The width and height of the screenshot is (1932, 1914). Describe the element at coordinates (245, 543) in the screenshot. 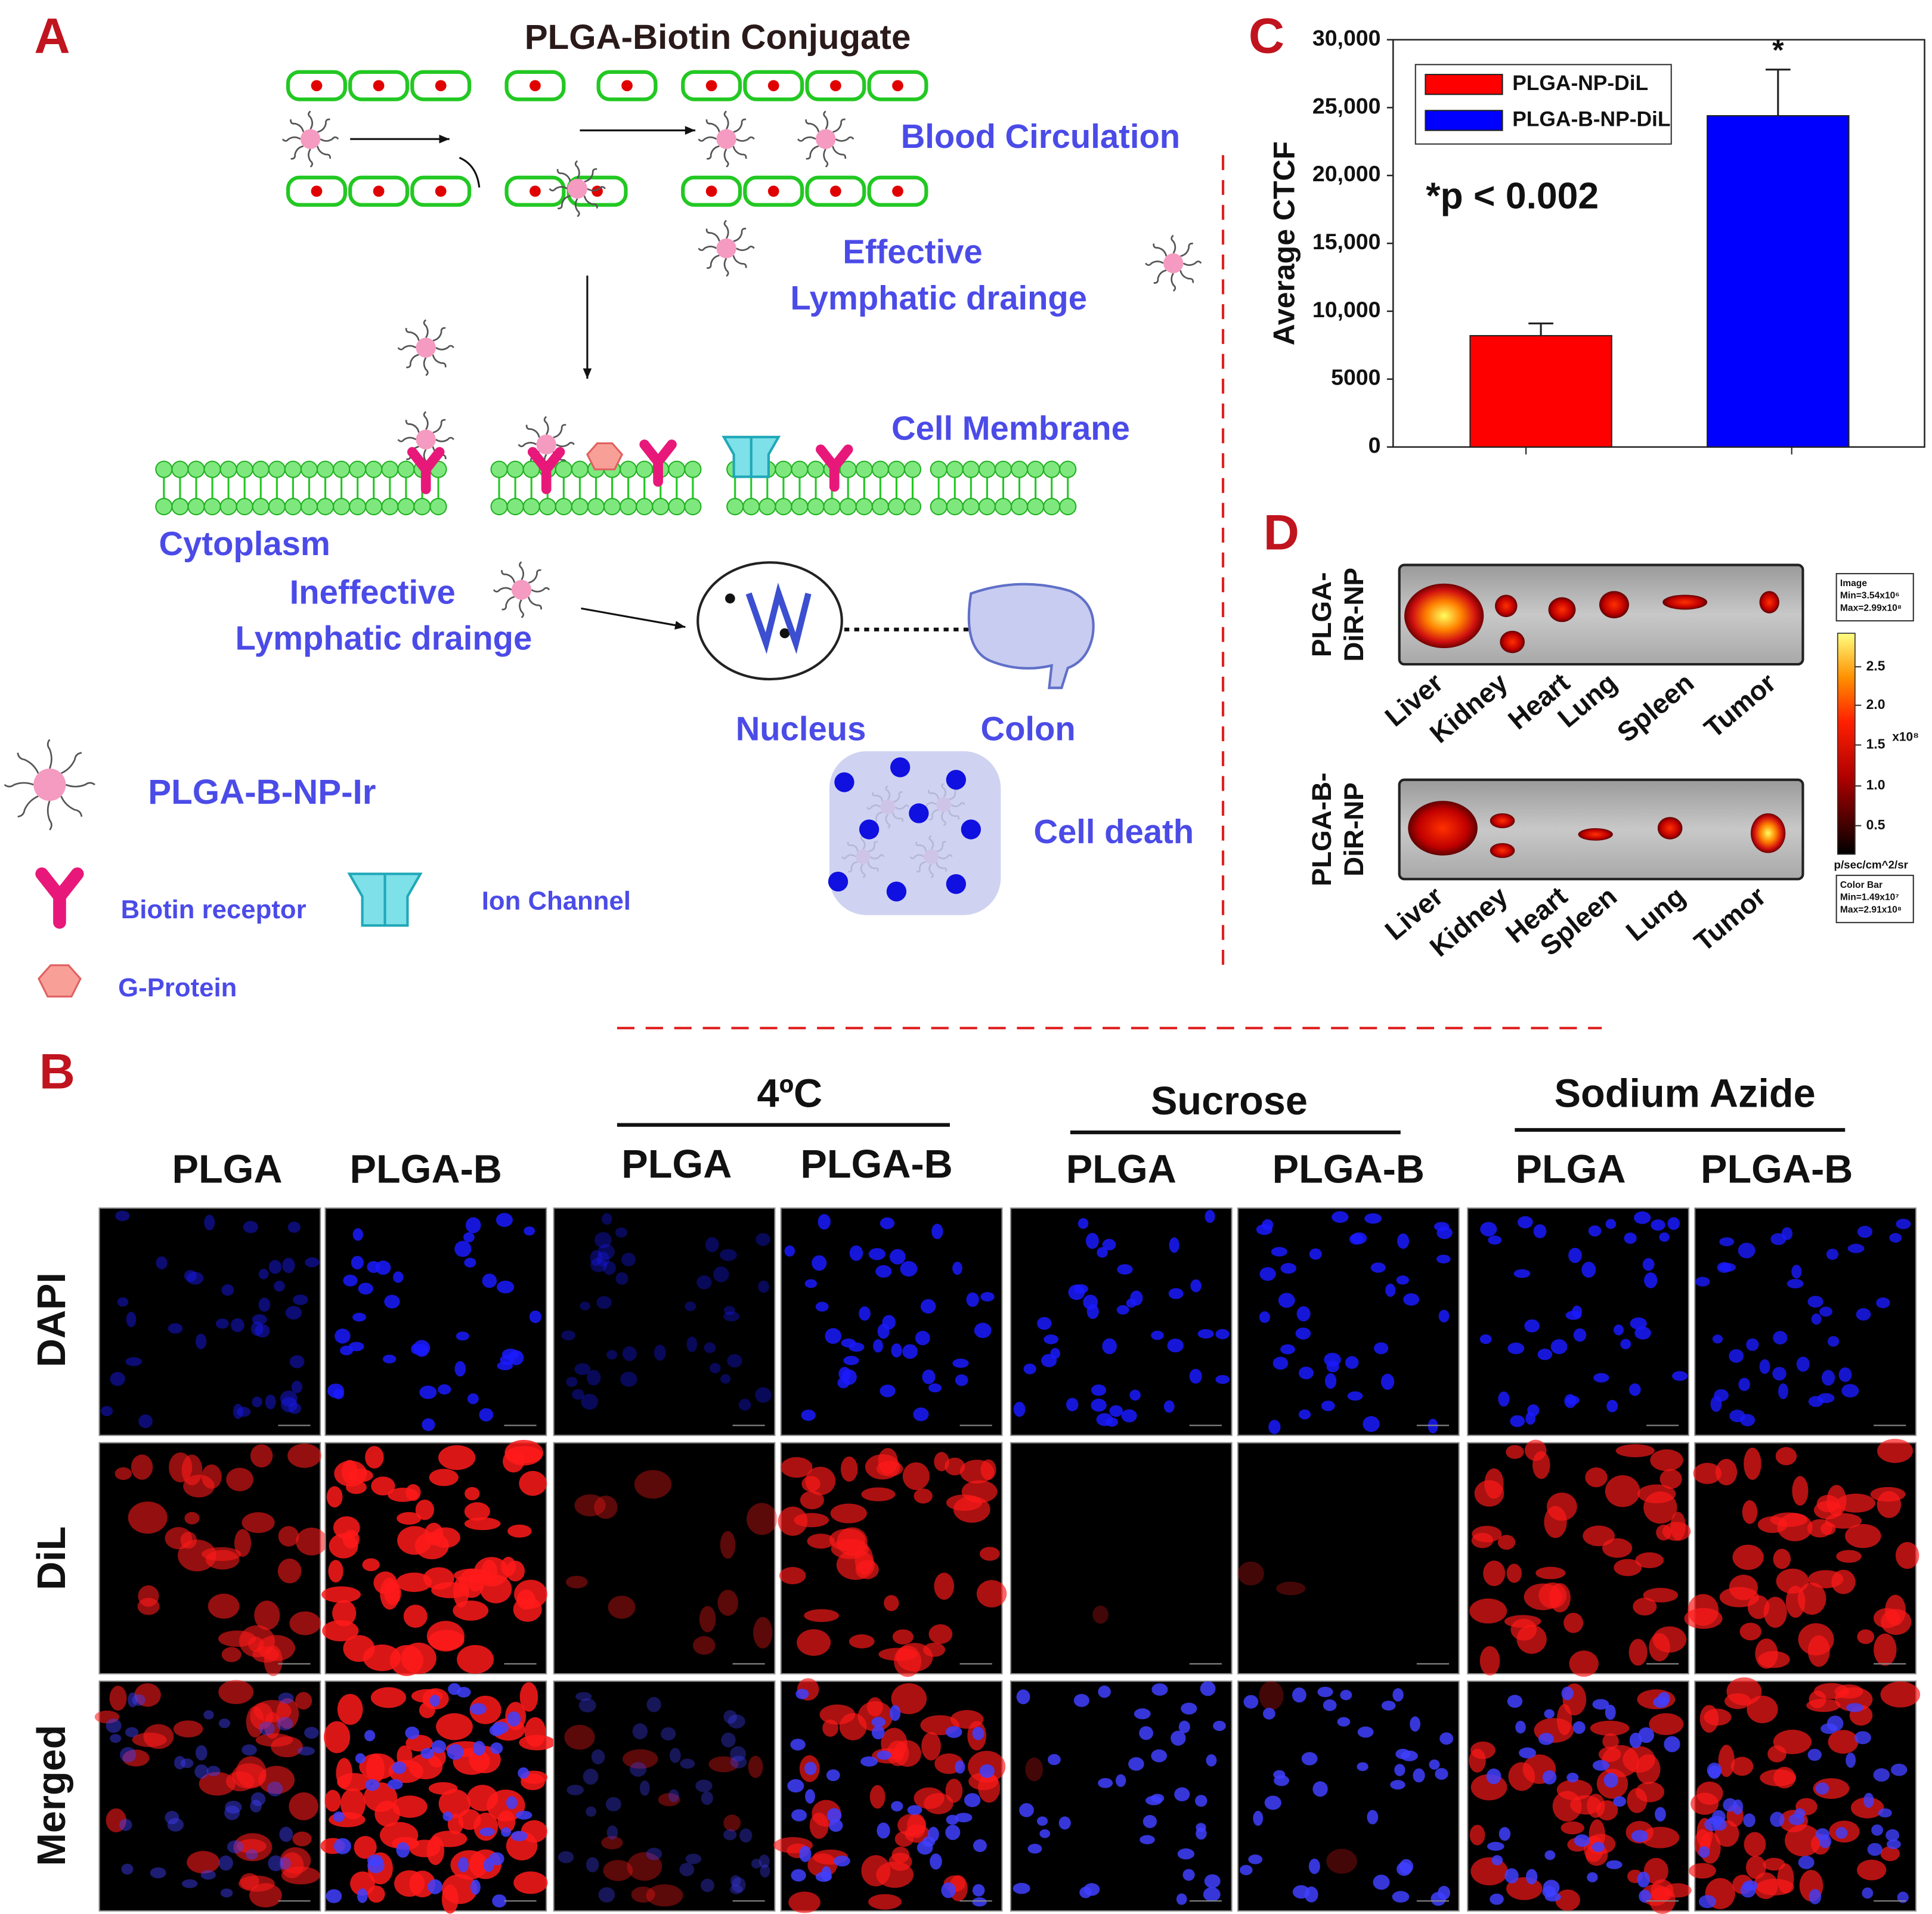

I see `diagram-label: Cytoplasm` at that location.